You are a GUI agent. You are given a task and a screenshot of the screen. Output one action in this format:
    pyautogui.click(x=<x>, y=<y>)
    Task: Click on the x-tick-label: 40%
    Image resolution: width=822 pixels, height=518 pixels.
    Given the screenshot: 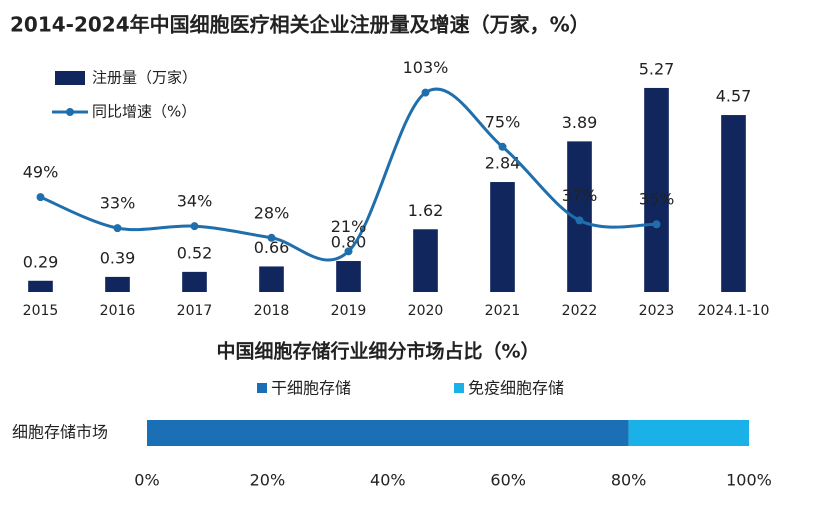 What is the action you would take?
    pyautogui.click(x=388, y=480)
    